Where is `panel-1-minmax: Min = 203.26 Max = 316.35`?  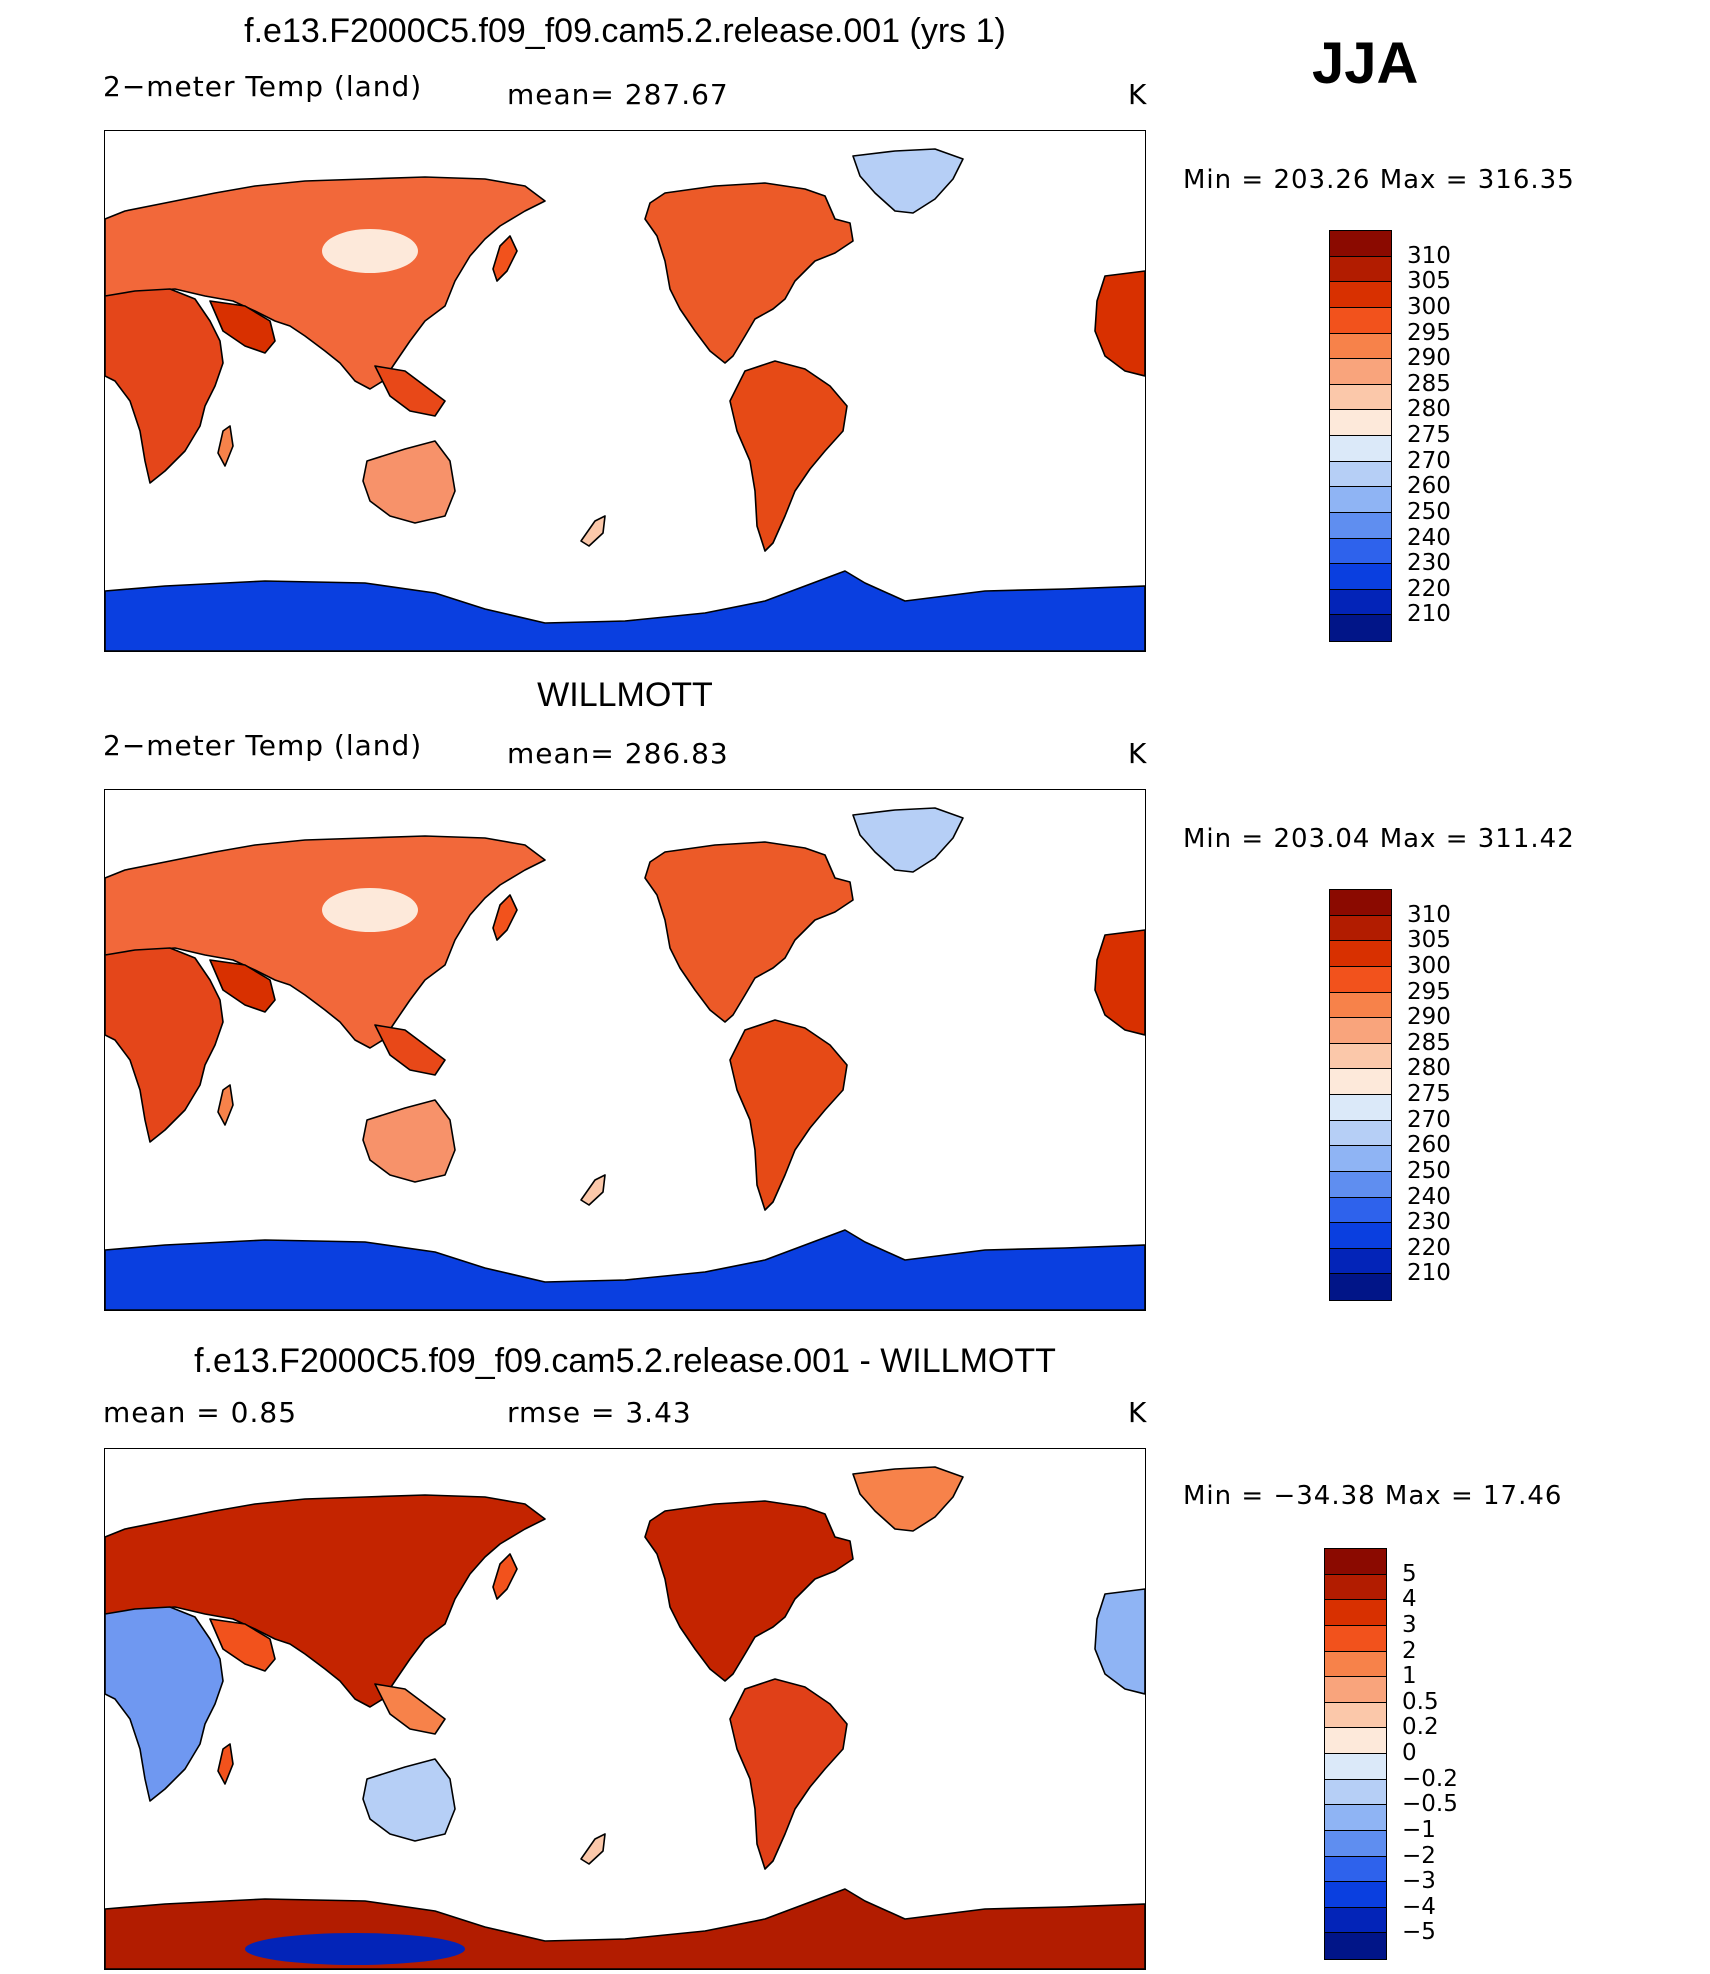
panel-1-minmax: Min = 203.26 Max = 316.35 is located at coordinates (1379, 180).